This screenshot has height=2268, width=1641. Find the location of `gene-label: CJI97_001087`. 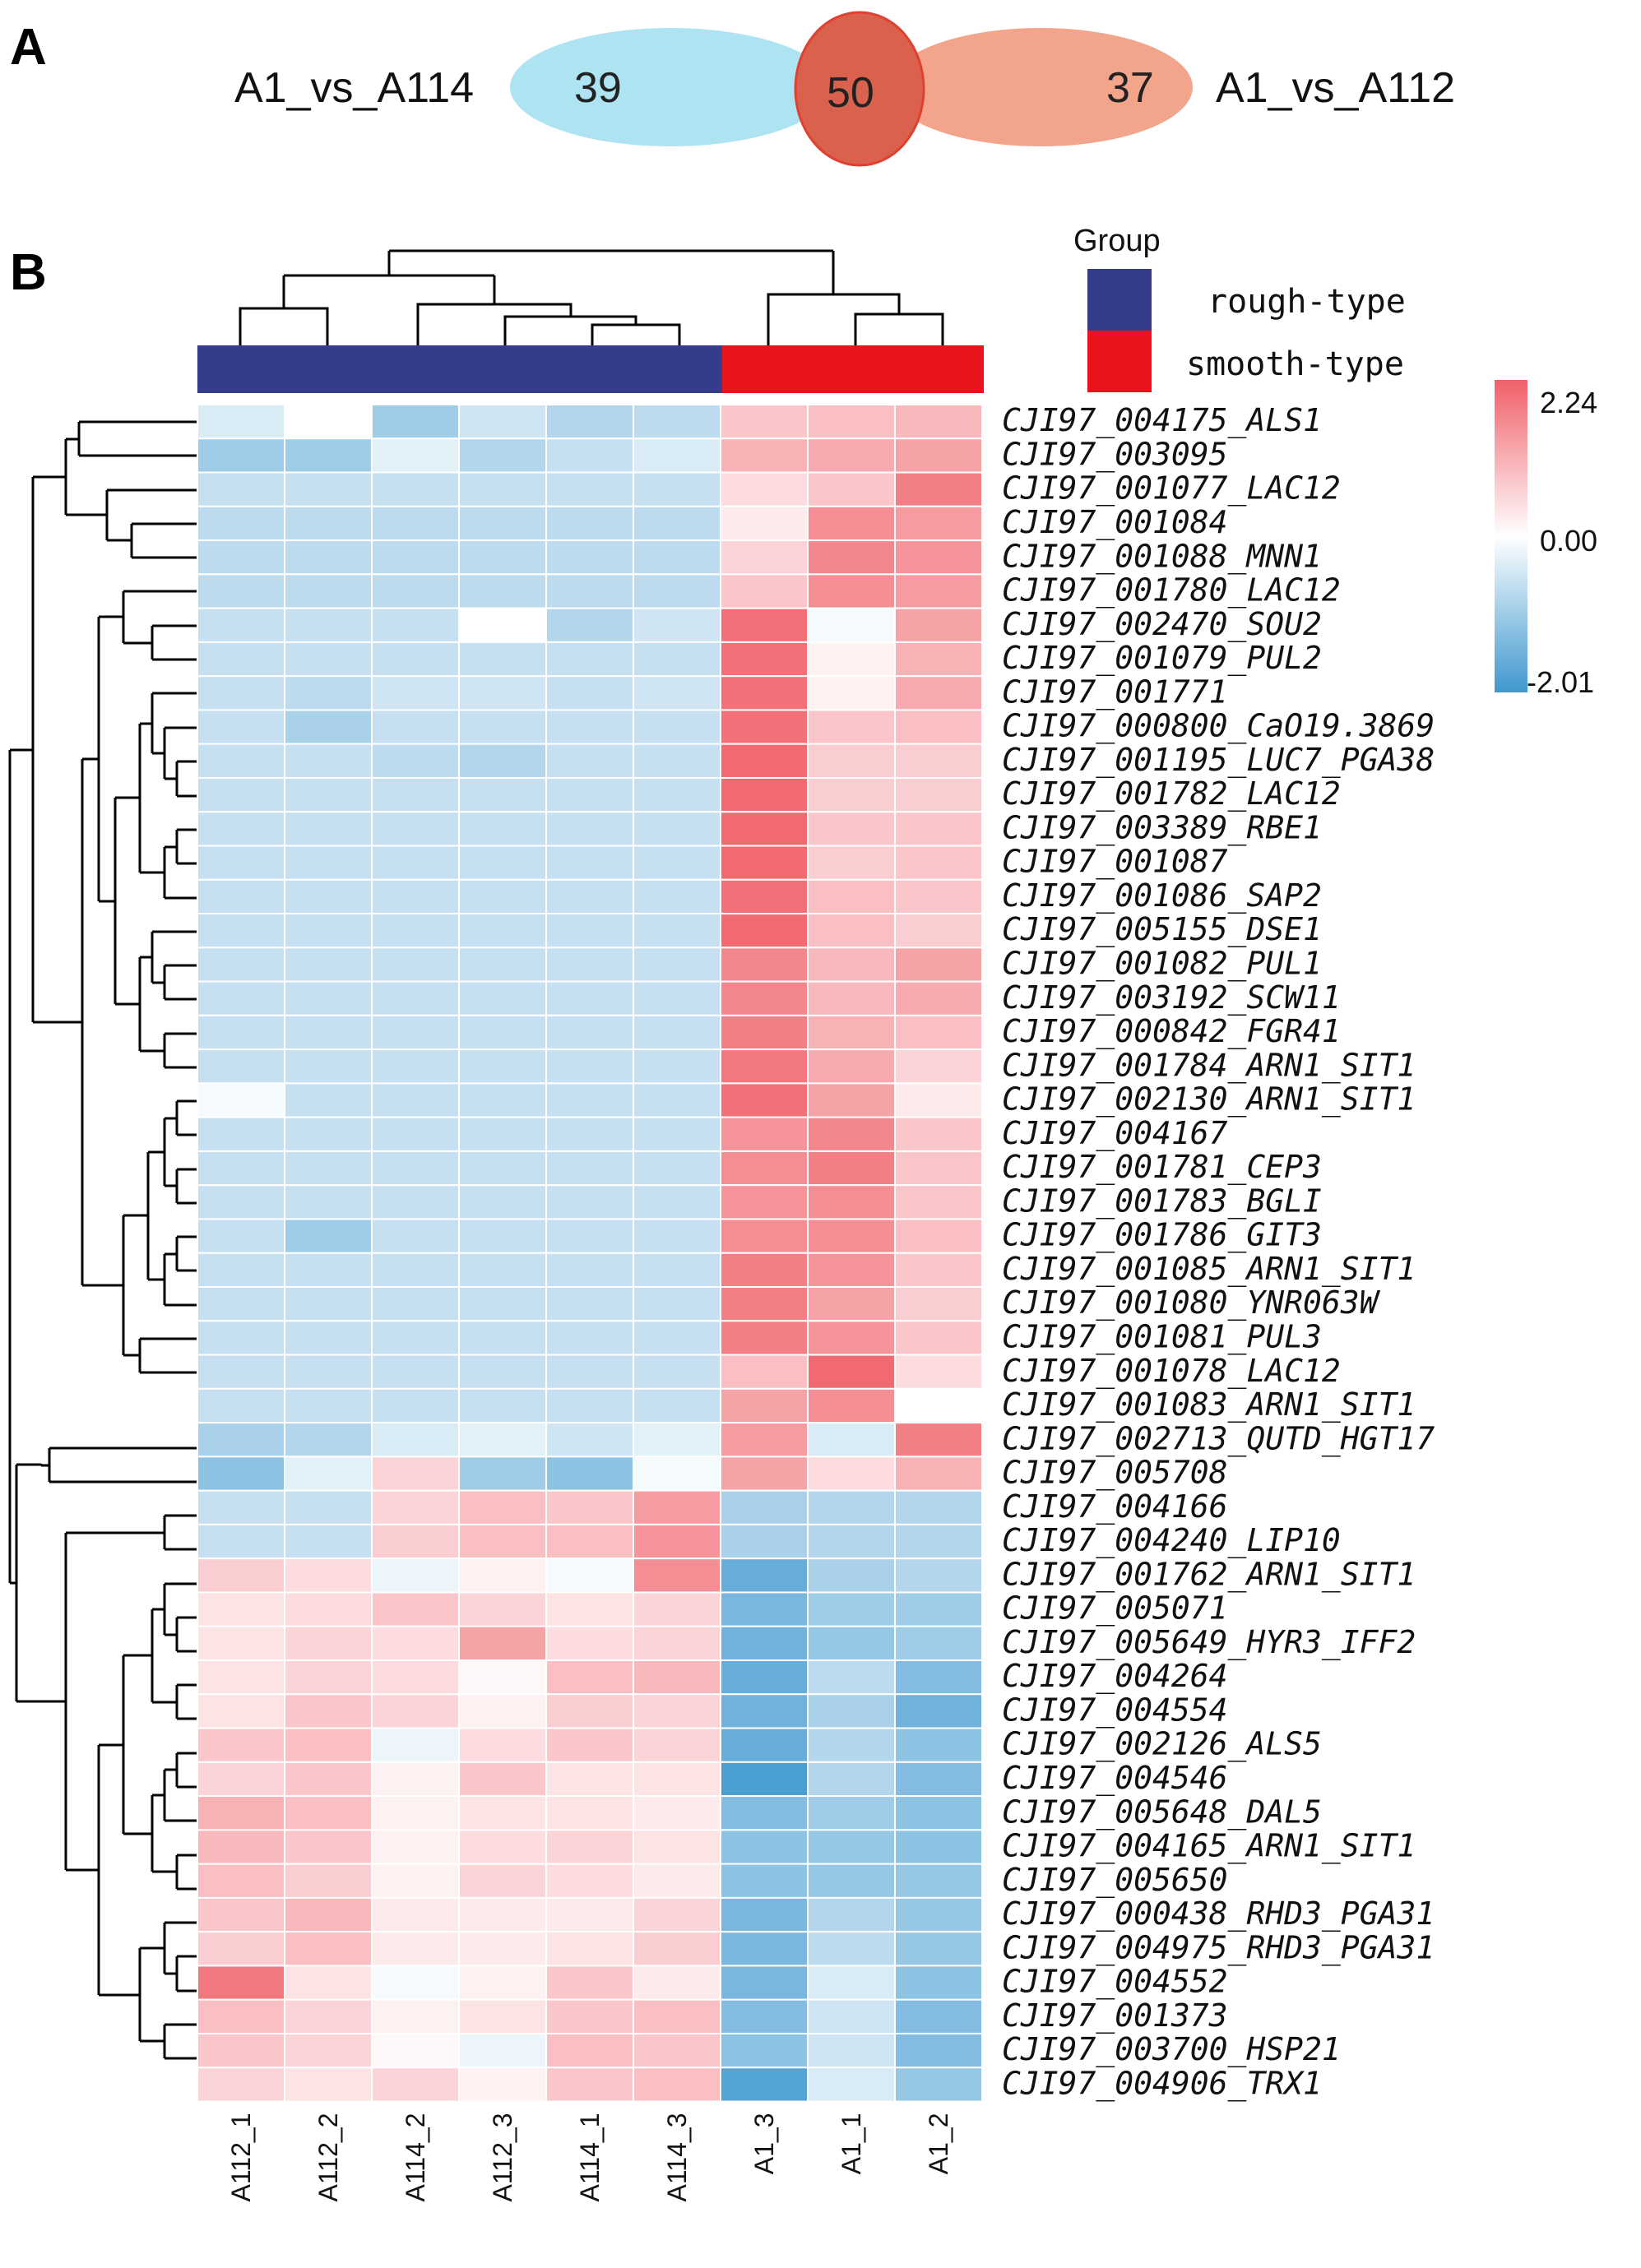

gene-label: CJI97_001087 is located at coordinates (1115, 862).